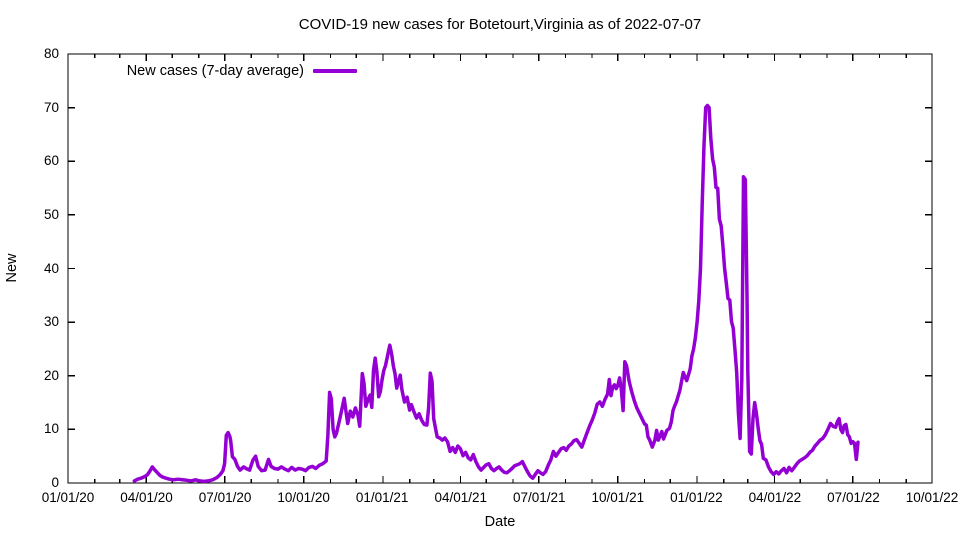 The width and height of the screenshot is (960, 540). Describe the element at coordinates (51, 161) in the screenshot. I see `y-tick-label: 60` at that location.